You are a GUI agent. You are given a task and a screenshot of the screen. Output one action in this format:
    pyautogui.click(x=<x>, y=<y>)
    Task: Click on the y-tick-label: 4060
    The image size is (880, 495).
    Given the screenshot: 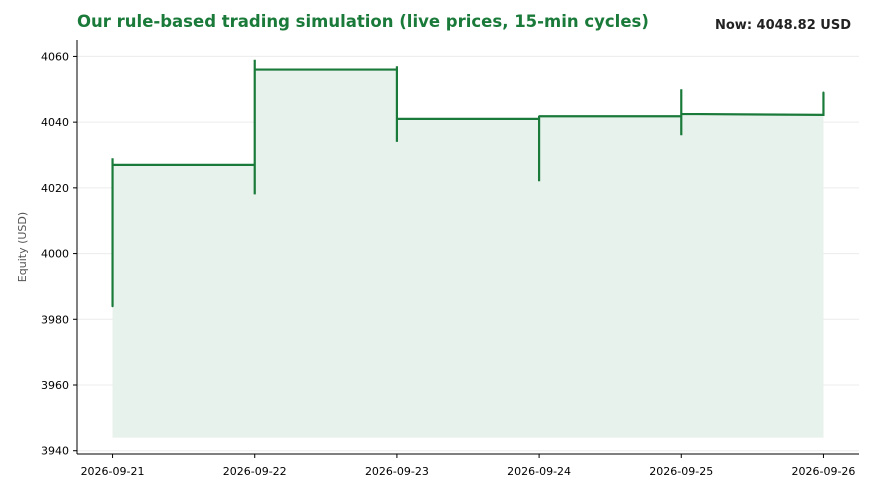 What is the action you would take?
    pyautogui.click(x=55, y=56)
    